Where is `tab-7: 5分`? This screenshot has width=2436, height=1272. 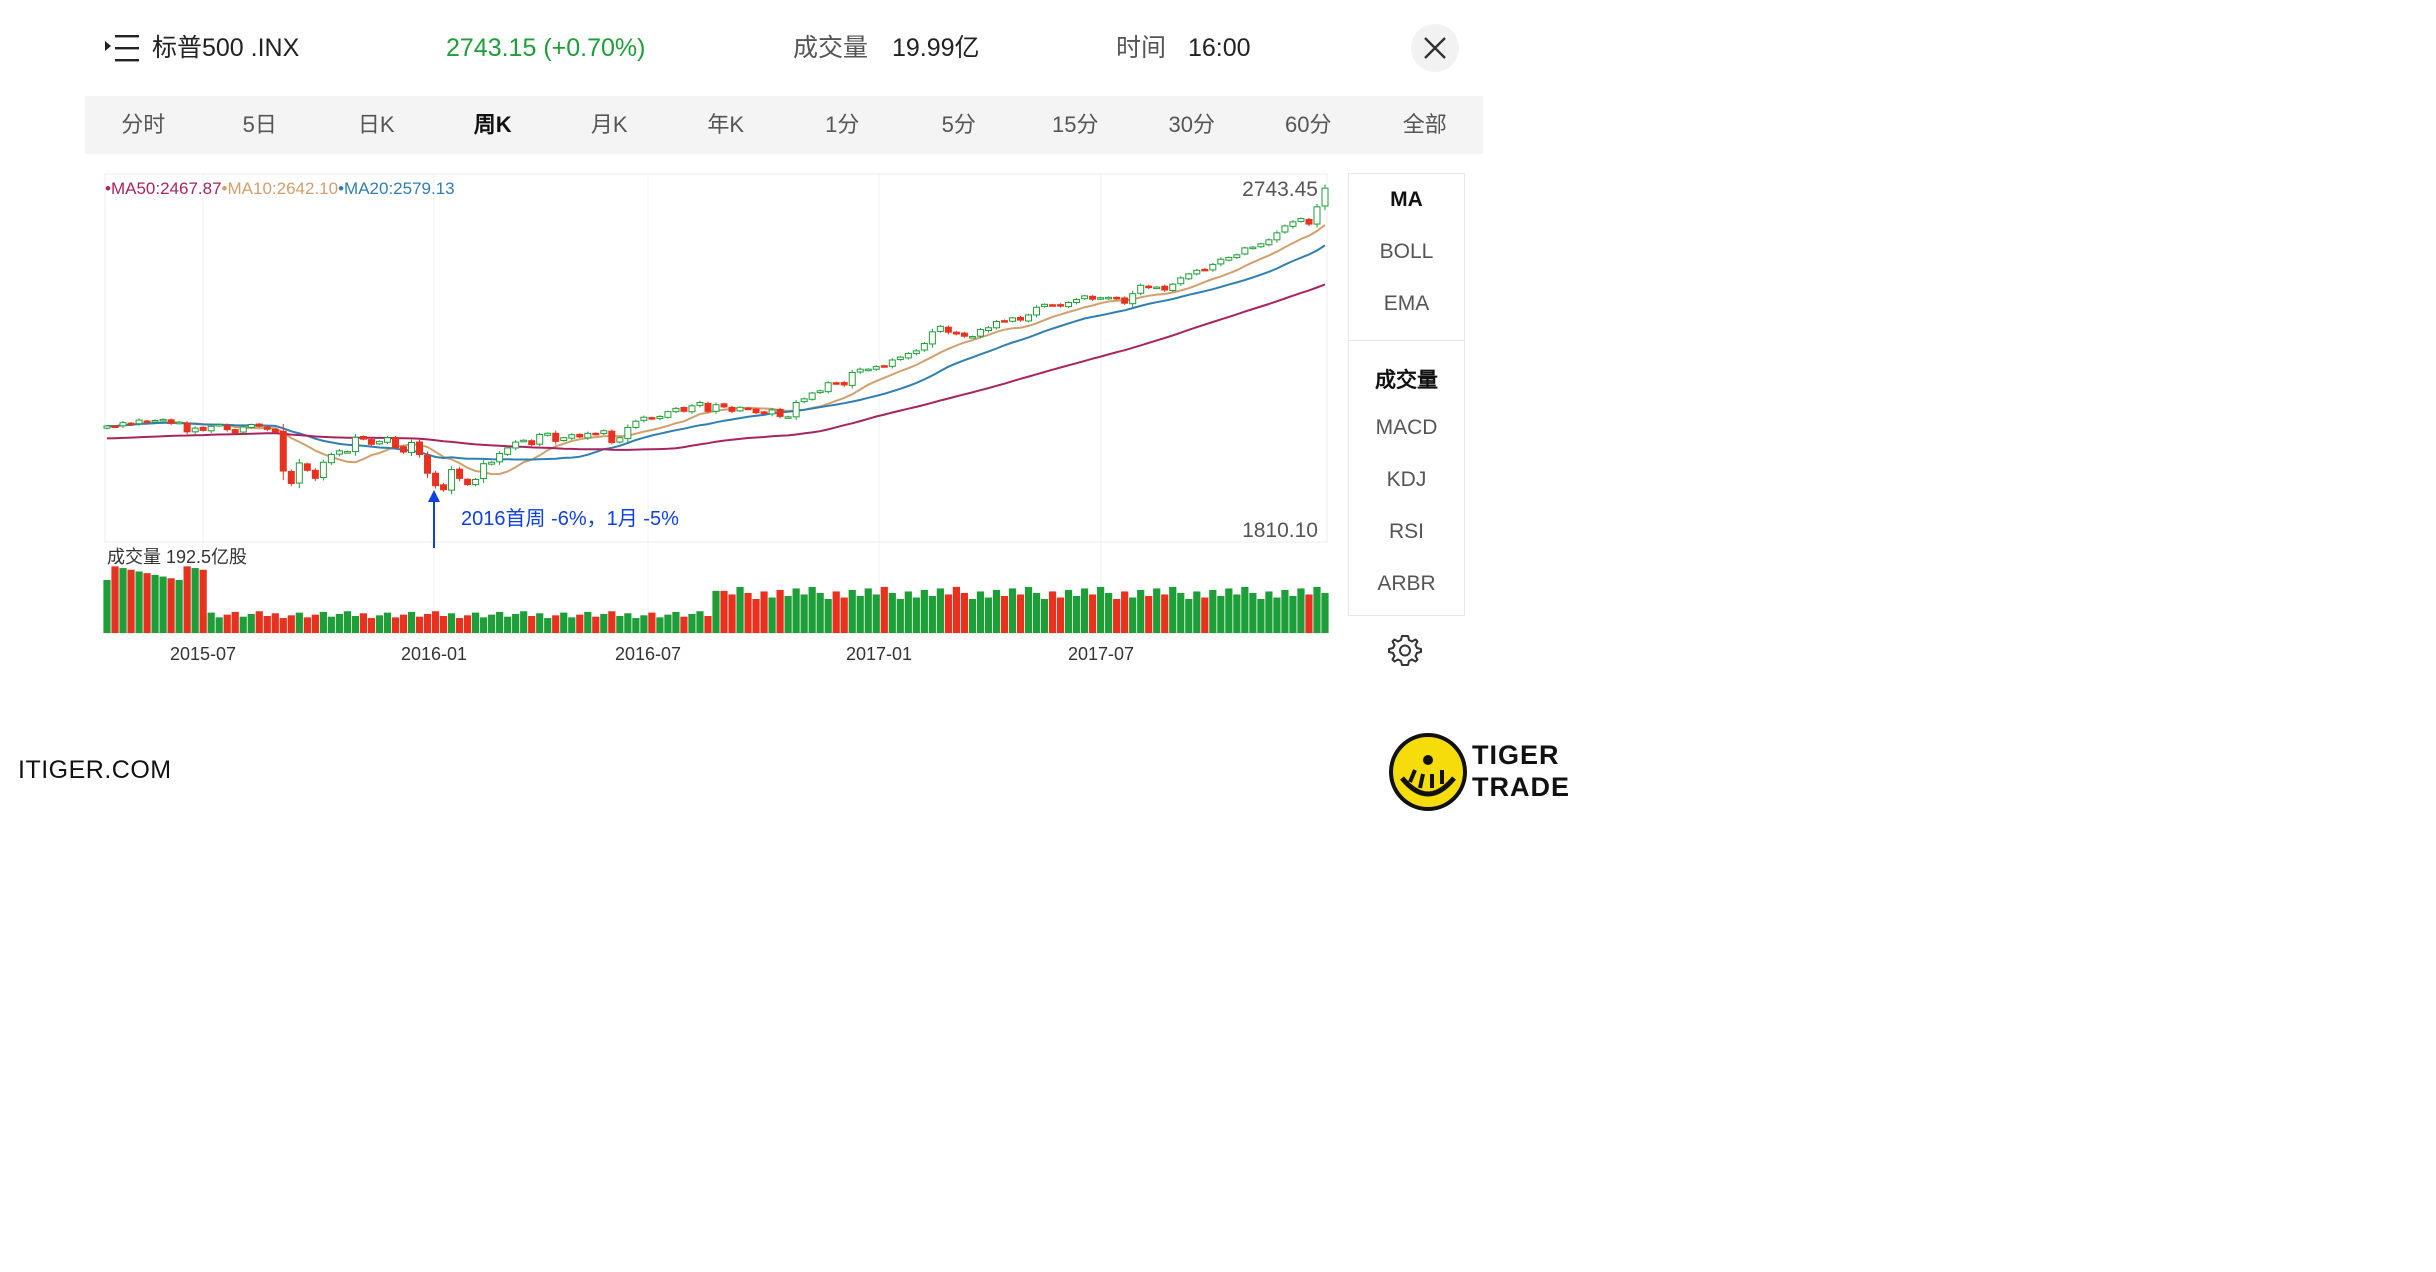
tab-7: 5分 is located at coordinates (958, 124).